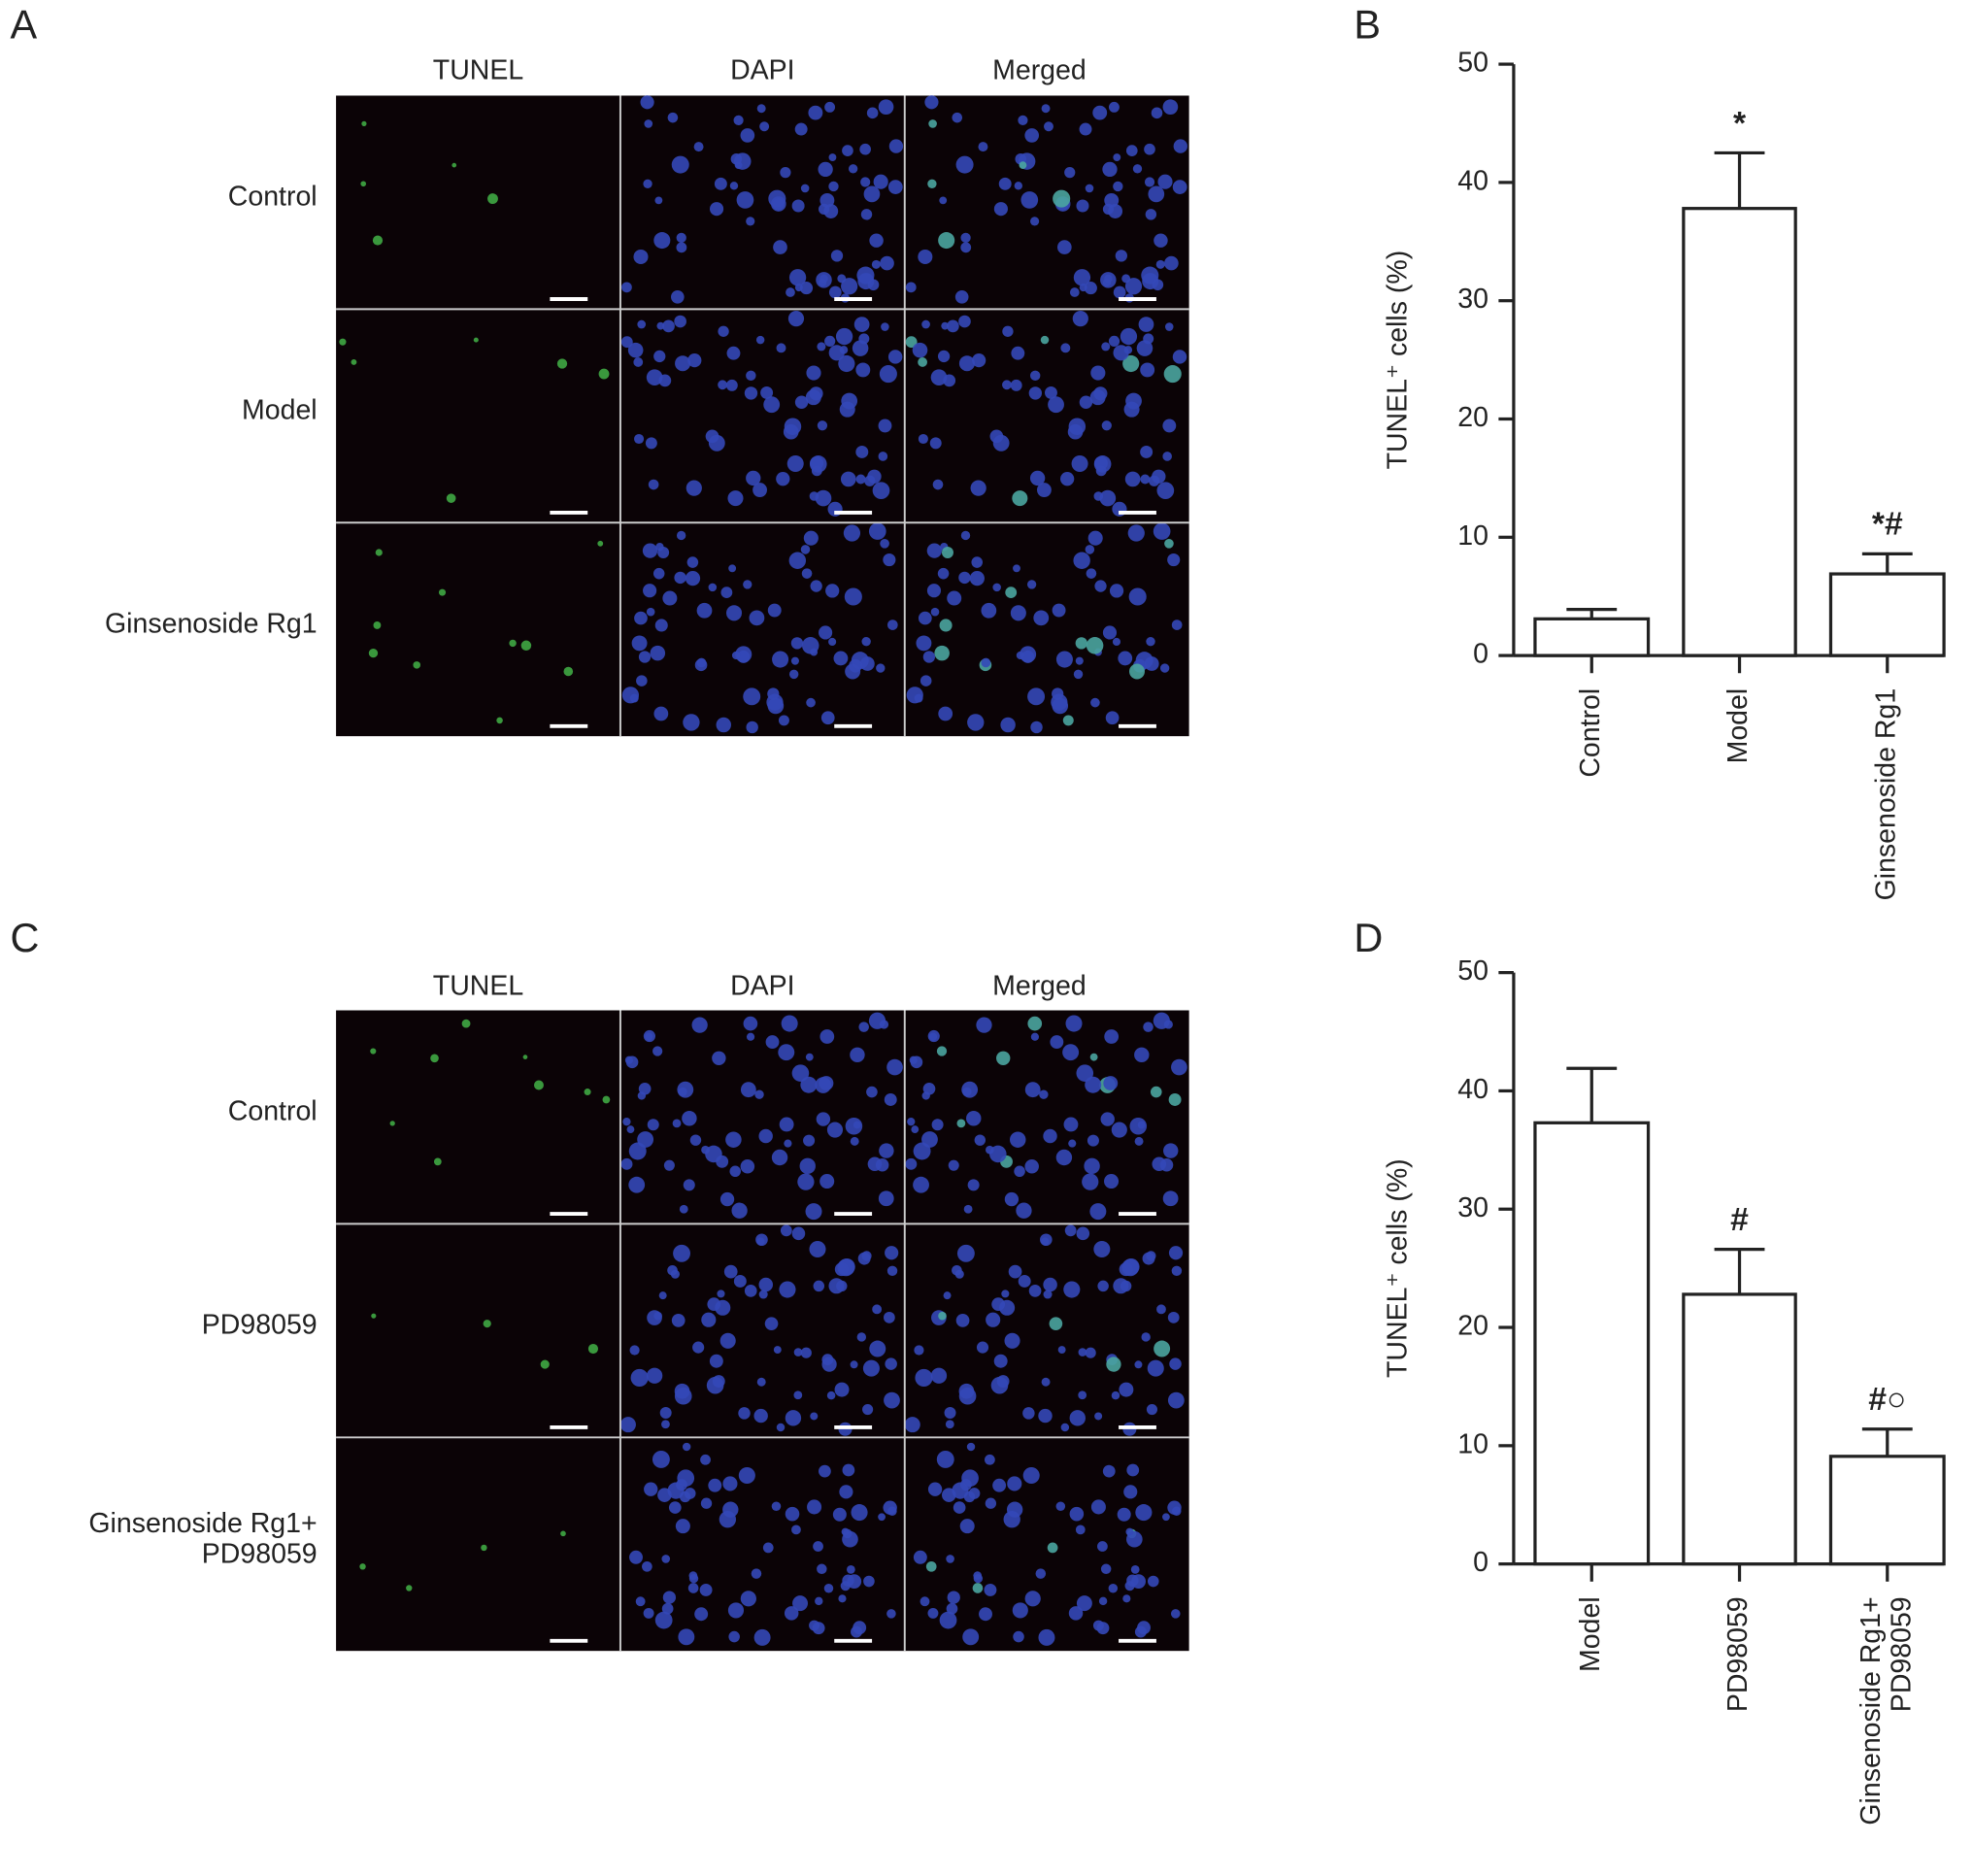  What do you see at coordinates (1039, 69) in the screenshot?
I see `column-header: Merged` at bounding box center [1039, 69].